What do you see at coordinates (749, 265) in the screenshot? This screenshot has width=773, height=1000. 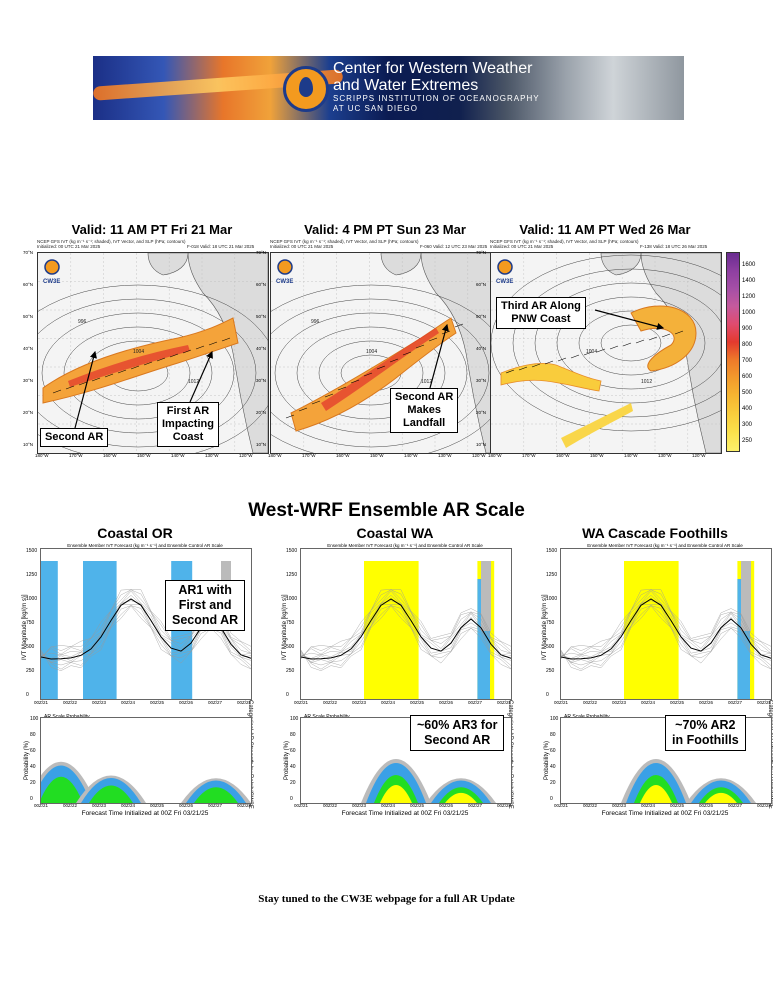 I see `colorbar-tick-label: 1600` at bounding box center [749, 265].